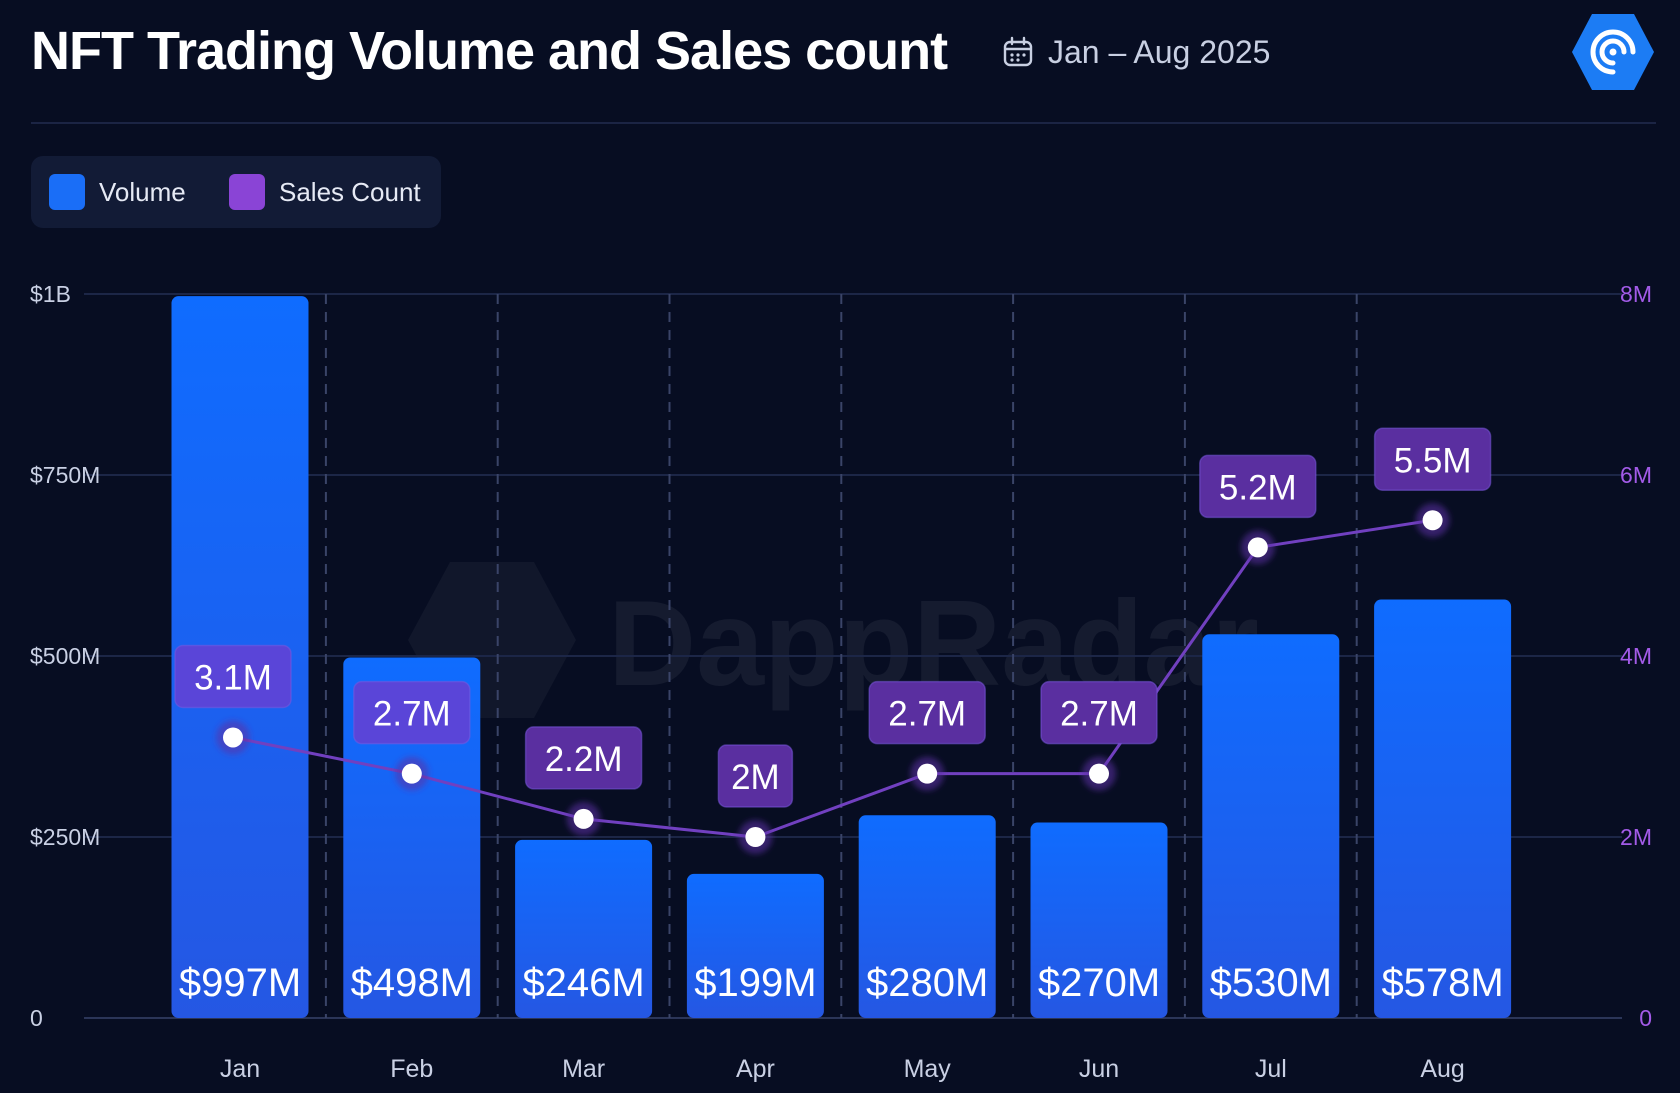 Image resolution: width=1680 pixels, height=1093 pixels. Describe the element at coordinates (1613, 52) in the screenshot. I see `dappradar-logo-icon` at that location.